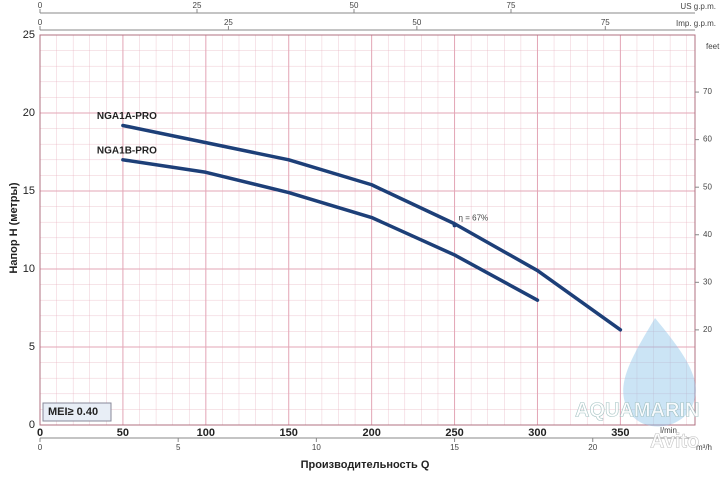 Image resolution: width=720 pixels, height=480 pixels. I want to click on efficiency-point, so click(454, 225).